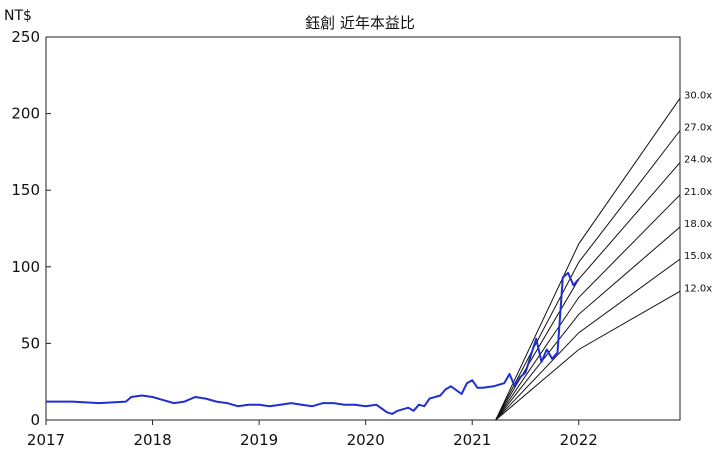  Describe the element at coordinates (698, 95) in the screenshot. I see `pe-band-label: 30.0x` at that location.